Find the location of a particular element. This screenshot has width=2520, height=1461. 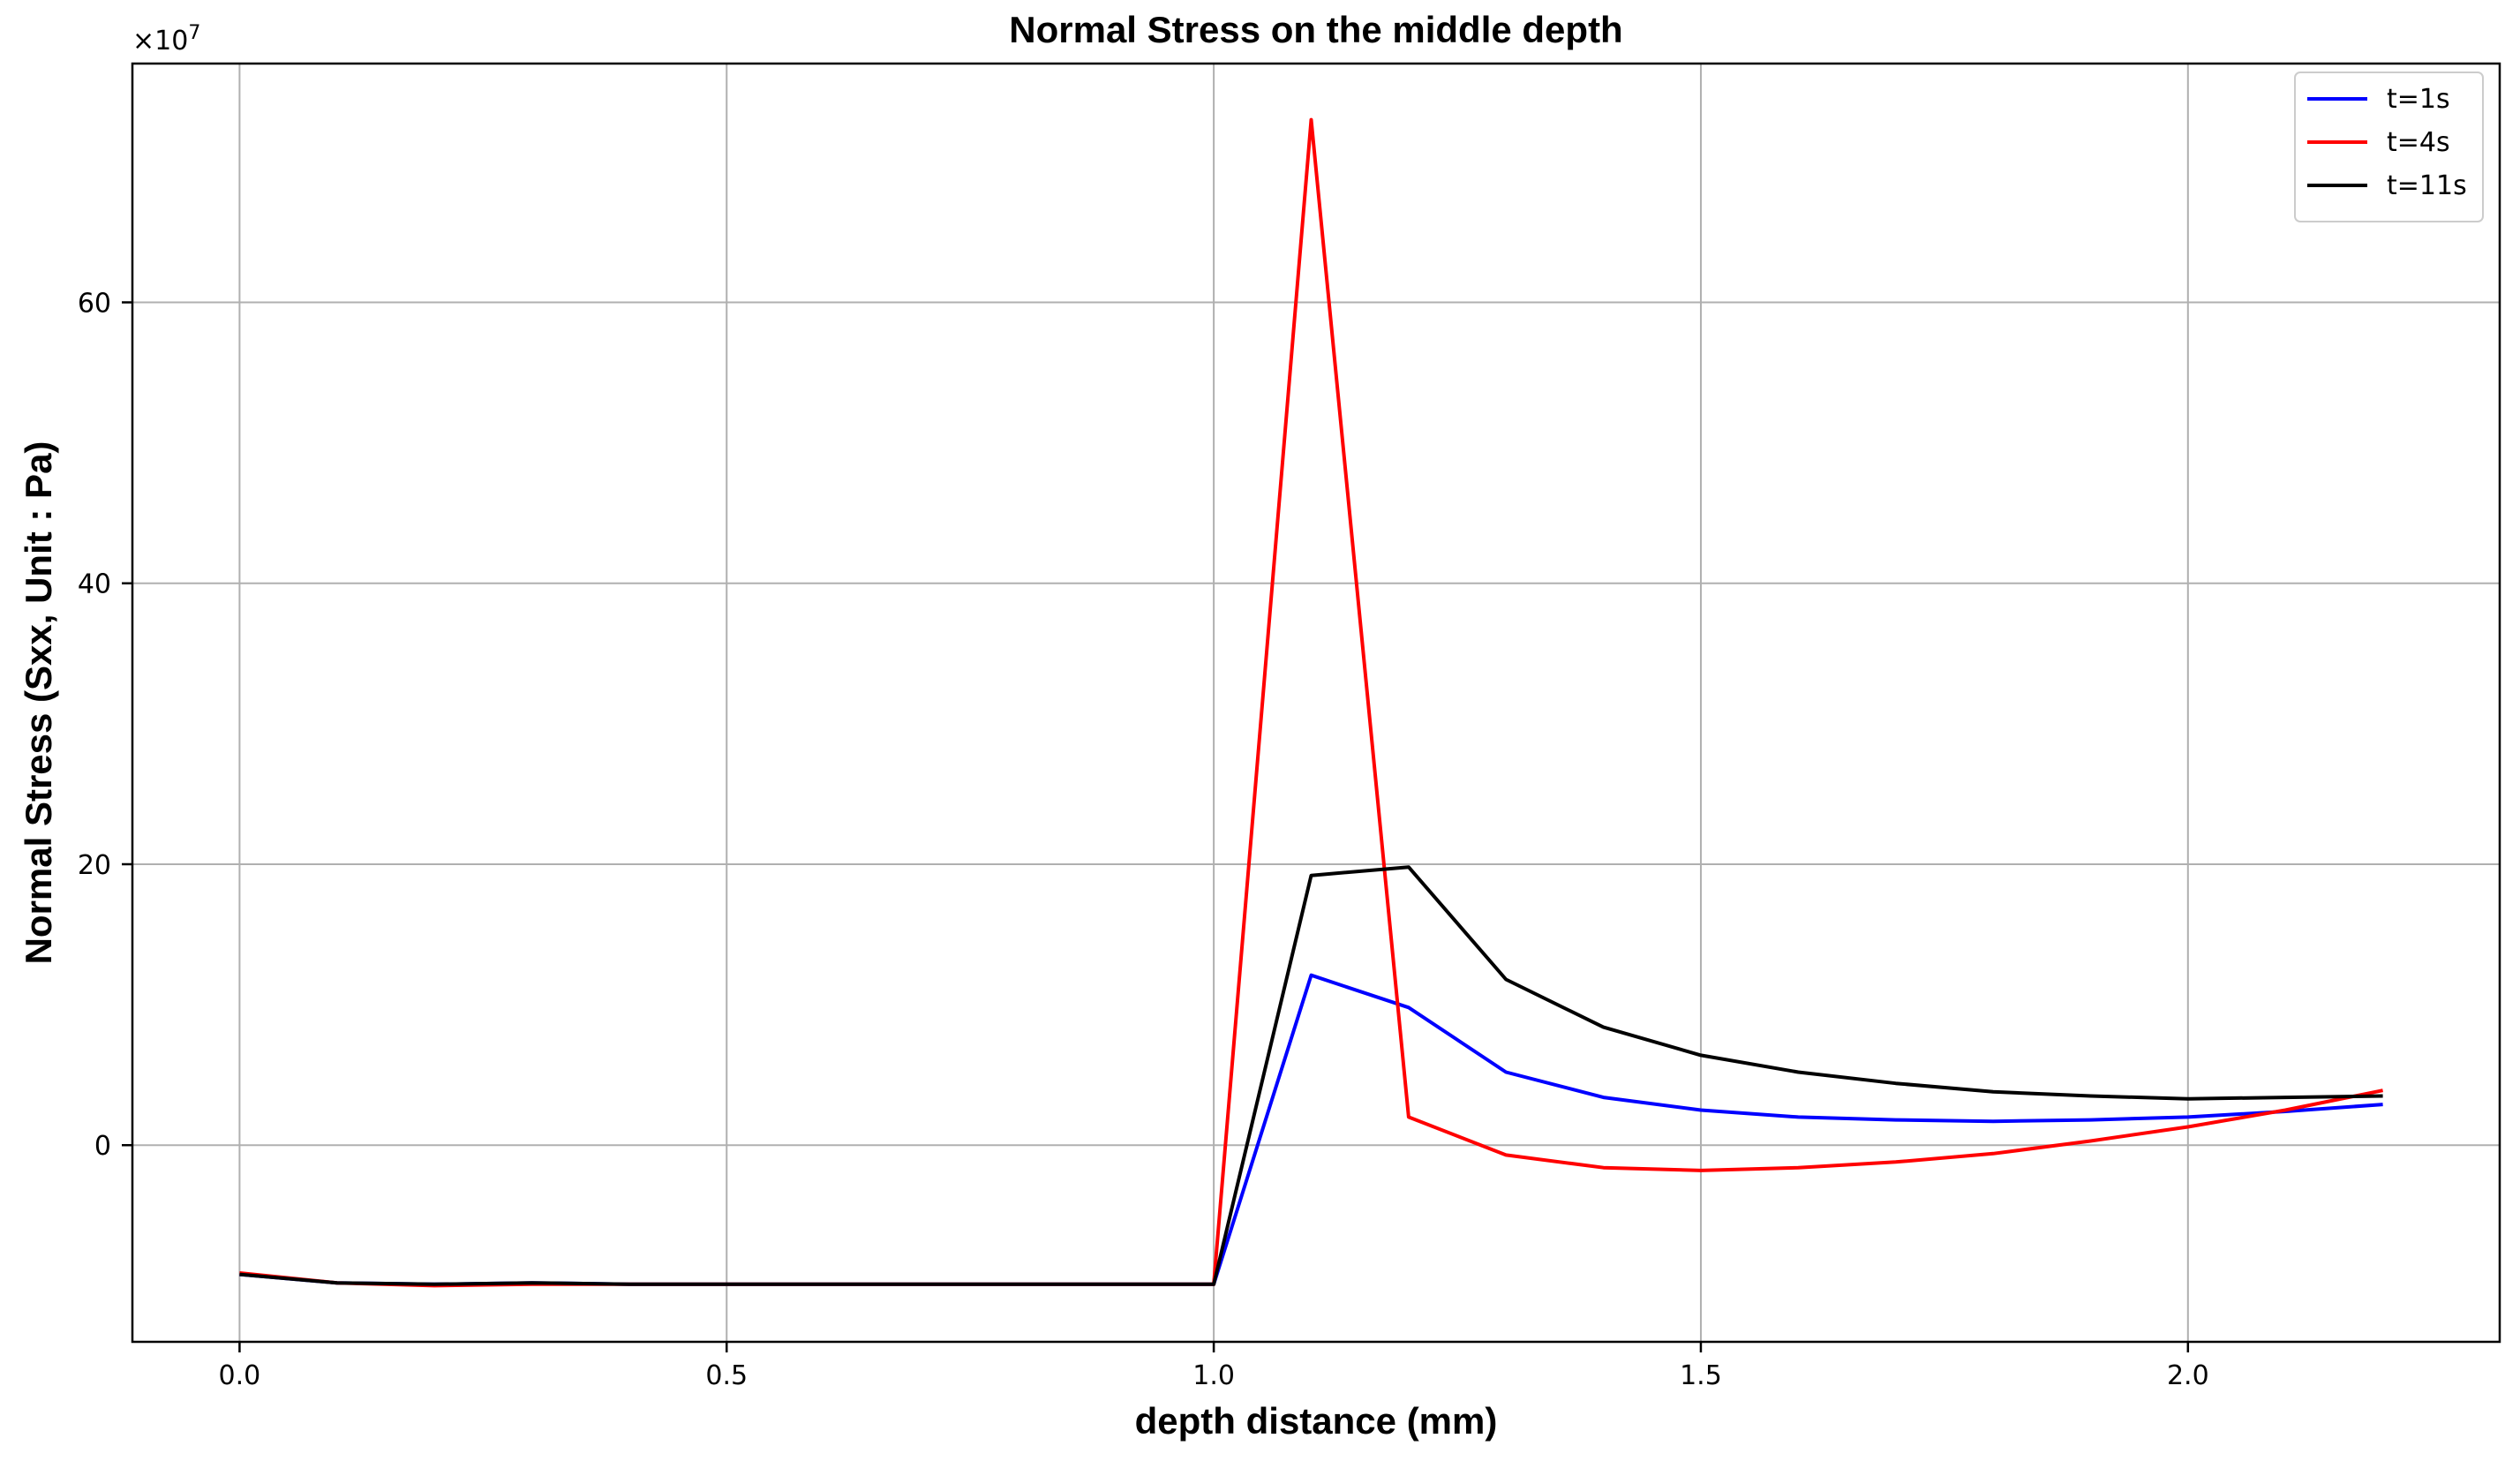

y-scale-factor: ×10⁷ is located at coordinates (166, 39).